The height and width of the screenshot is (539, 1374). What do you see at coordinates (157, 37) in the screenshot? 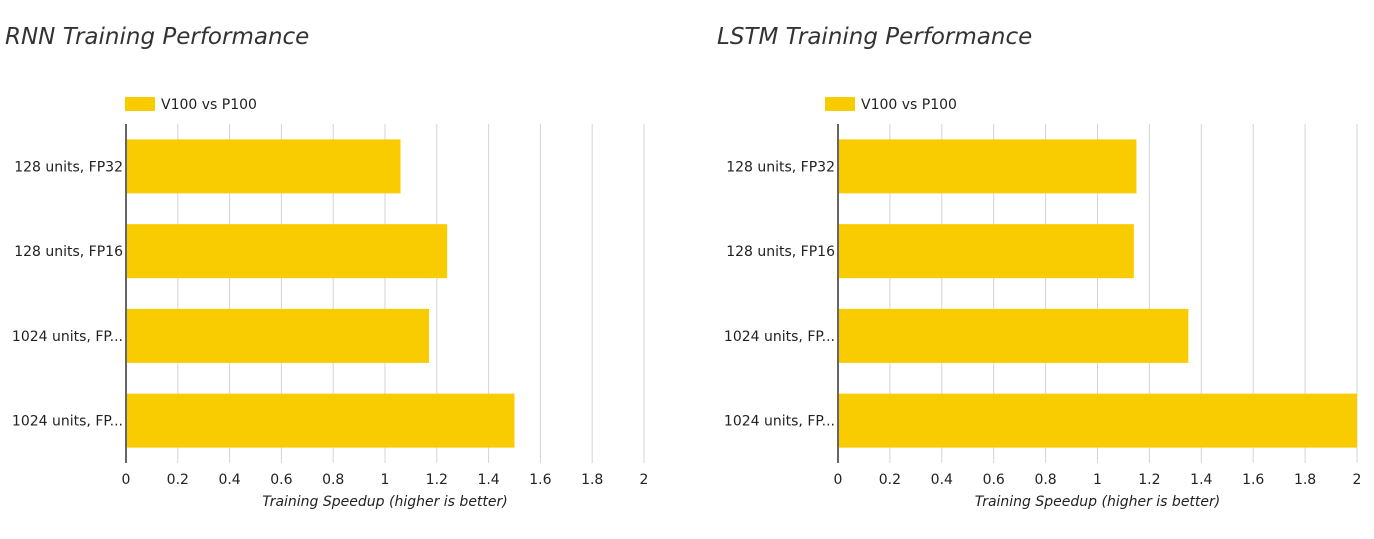
I see `chart-title: RNN Training Performance` at bounding box center [157, 37].